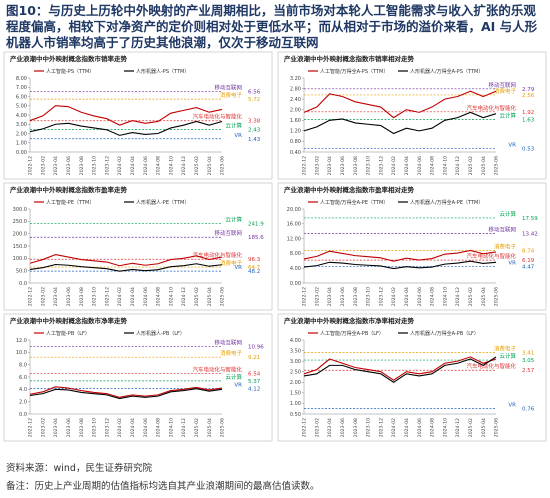 The image size is (550, 498). I want to click on reference-value: 48.2, so click(254, 272).